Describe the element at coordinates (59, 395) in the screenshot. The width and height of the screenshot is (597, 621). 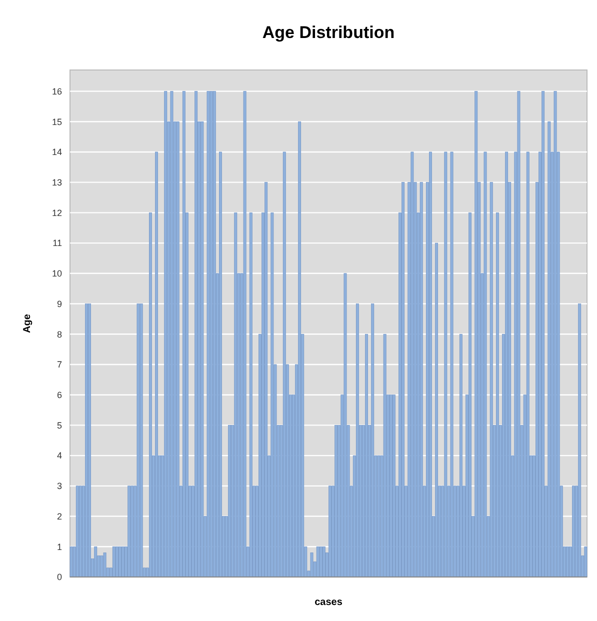
I see `y-tick-label: 6` at that location.